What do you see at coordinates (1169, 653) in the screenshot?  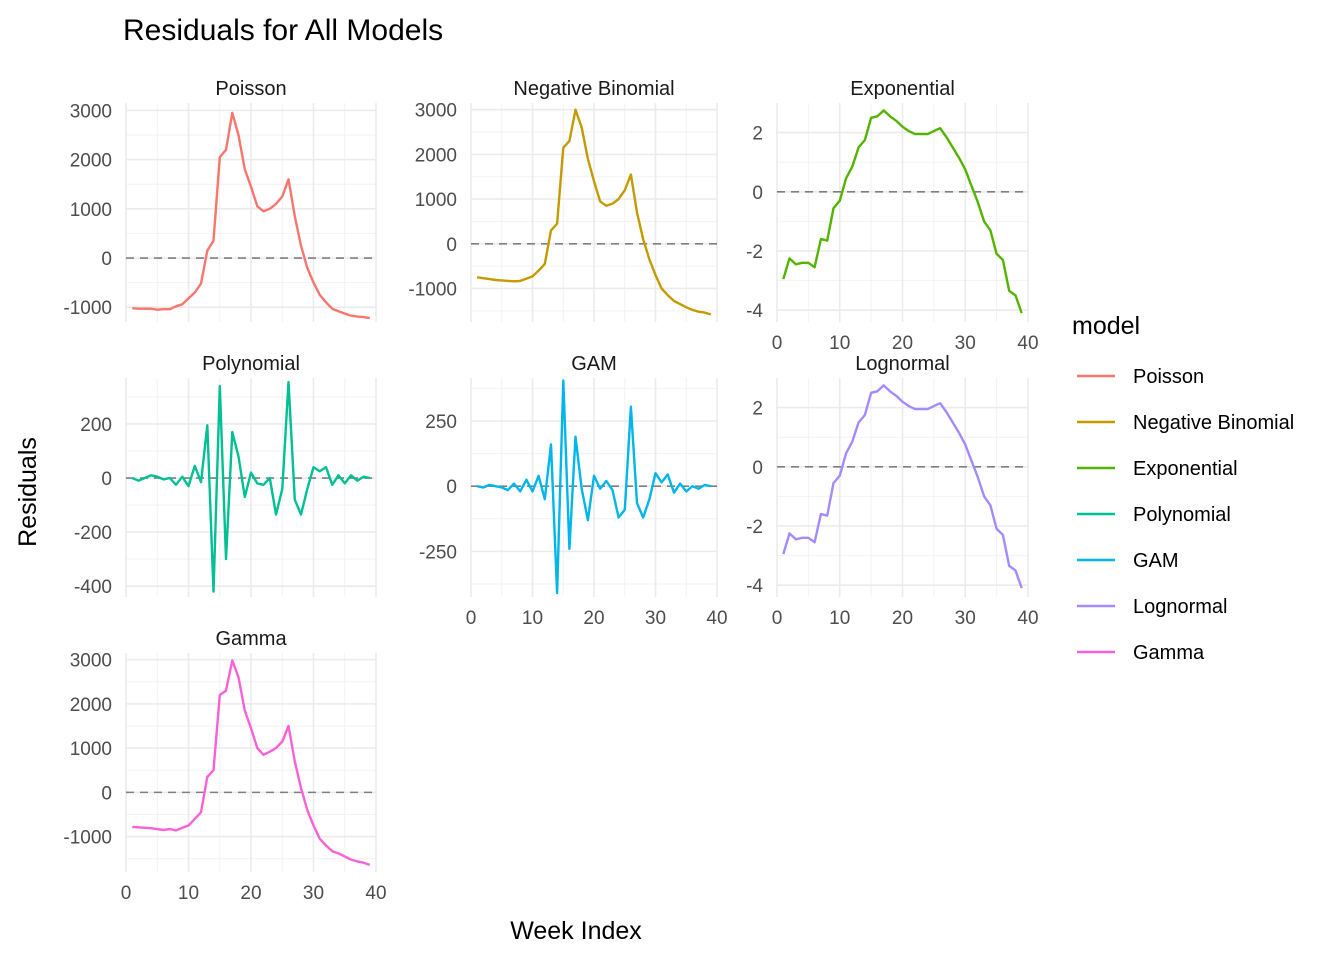 I see `legend-label: Gamma` at bounding box center [1169, 653].